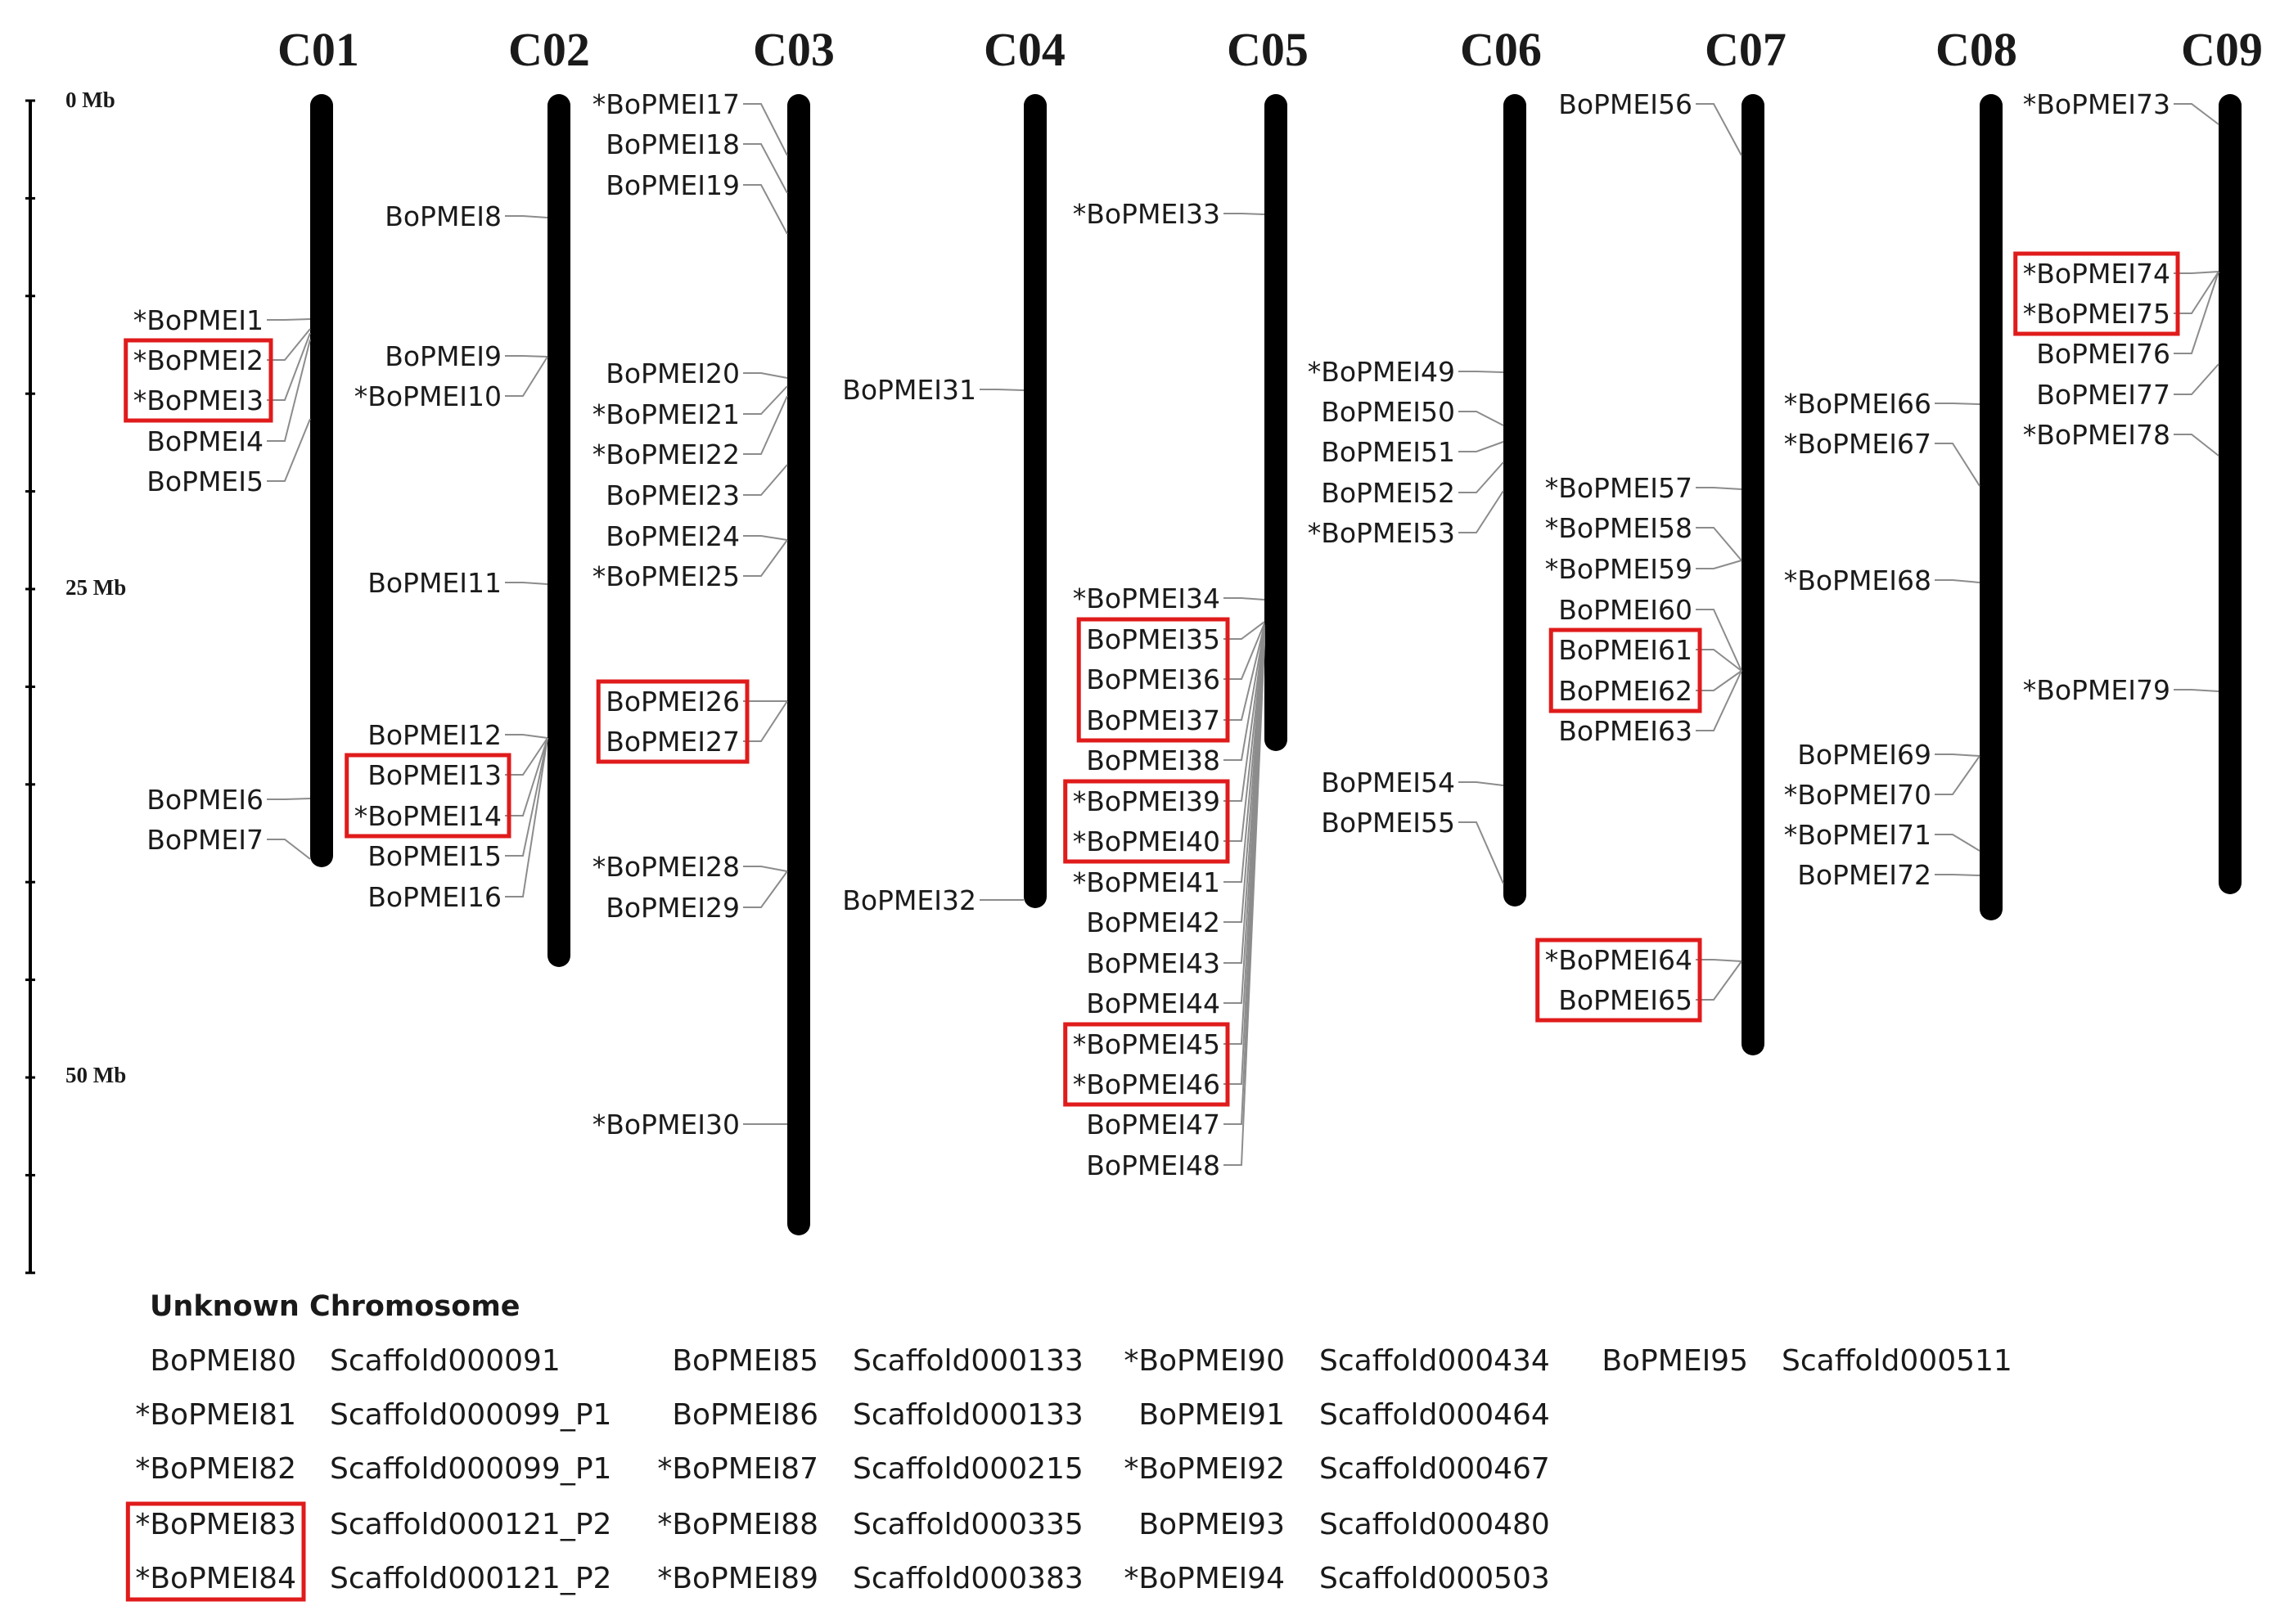 The height and width of the screenshot is (1624, 2280). I want to click on unknown-row: *BoPMEI88 Scaffold000335, so click(870, 1524).